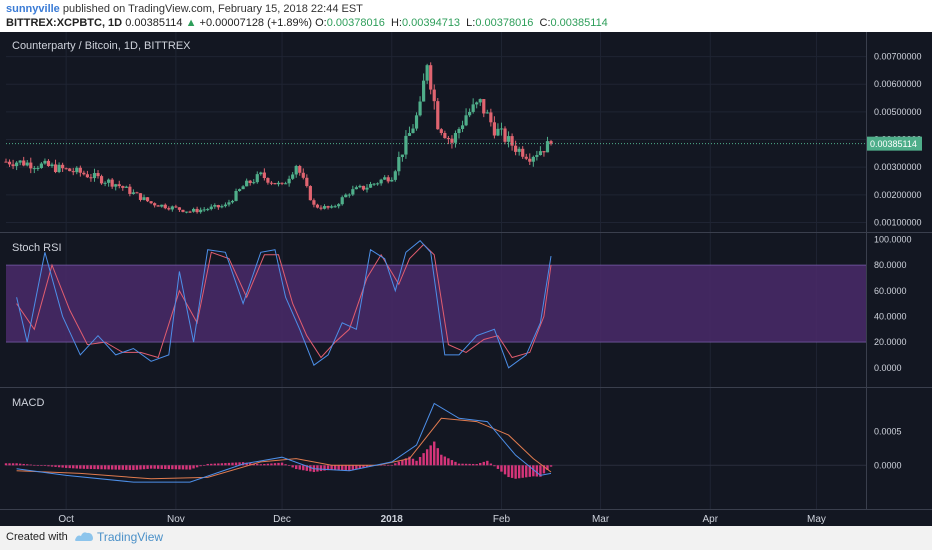 This screenshot has width=932, height=550. Describe the element at coordinates (355, 23) in the screenshot. I see `open-value: 0.00378016` at that location.